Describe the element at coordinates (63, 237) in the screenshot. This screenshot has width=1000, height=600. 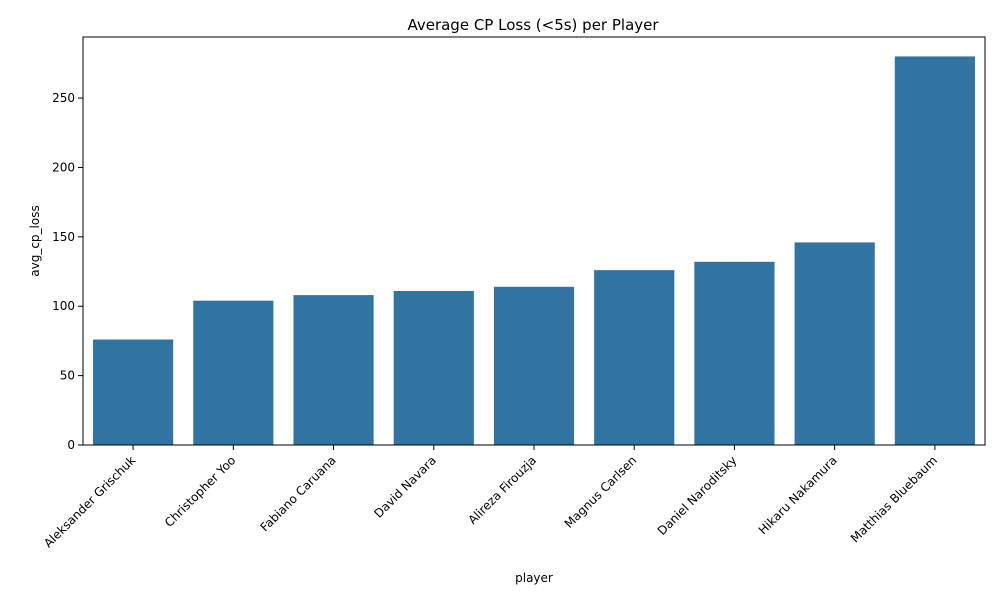
I see `y-tick-label: 150` at that location.